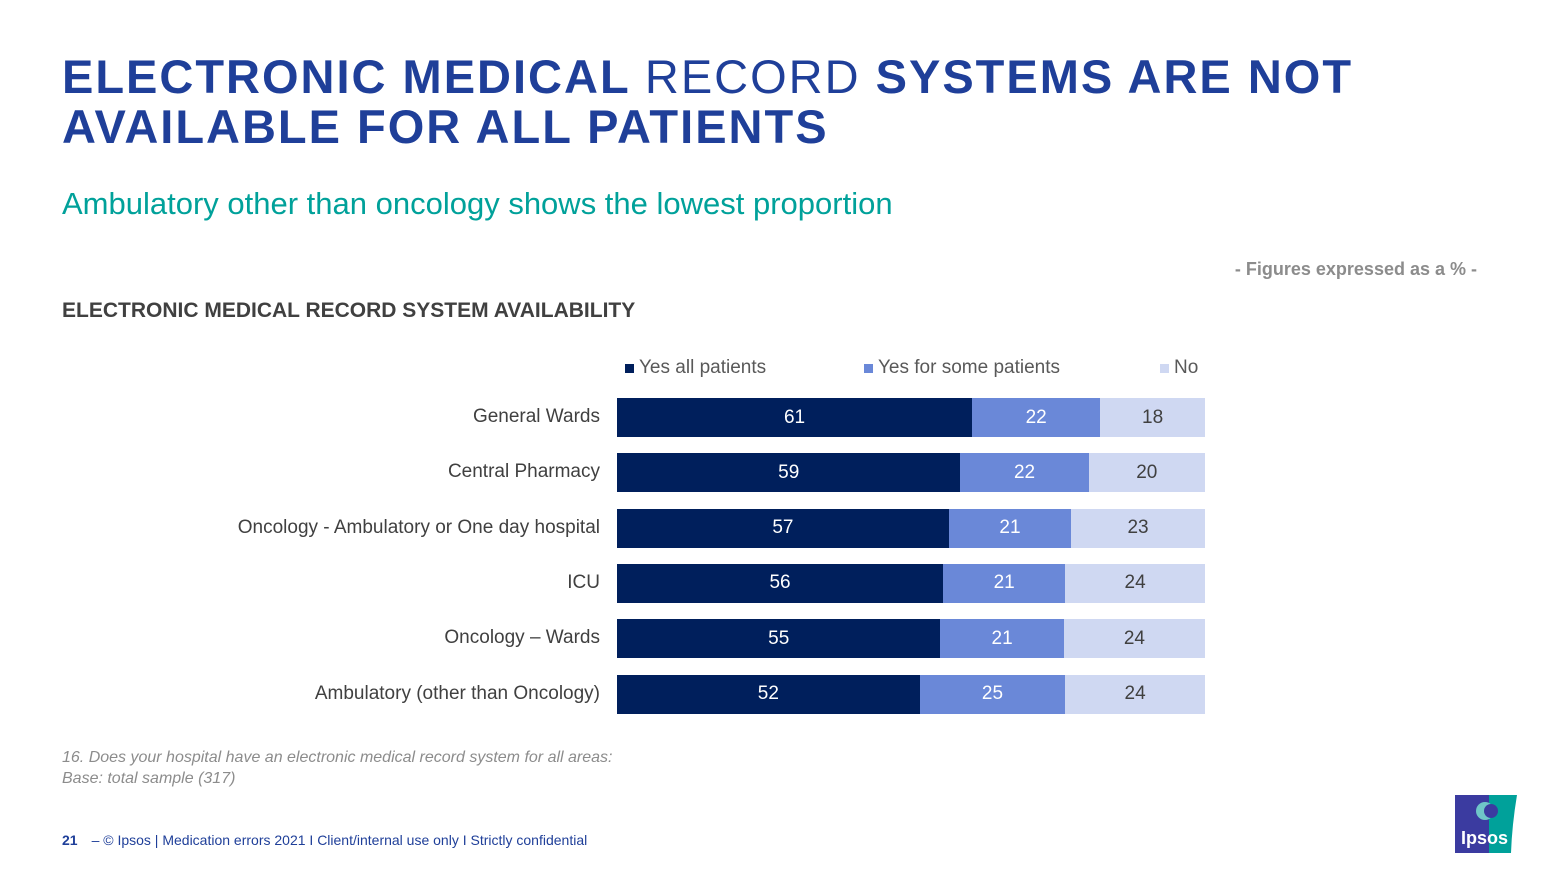 This screenshot has width=1568, height=882. Describe the element at coordinates (1355, 269) in the screenshot. I see `figures-note: - Figures expressed as a % -` at that location.